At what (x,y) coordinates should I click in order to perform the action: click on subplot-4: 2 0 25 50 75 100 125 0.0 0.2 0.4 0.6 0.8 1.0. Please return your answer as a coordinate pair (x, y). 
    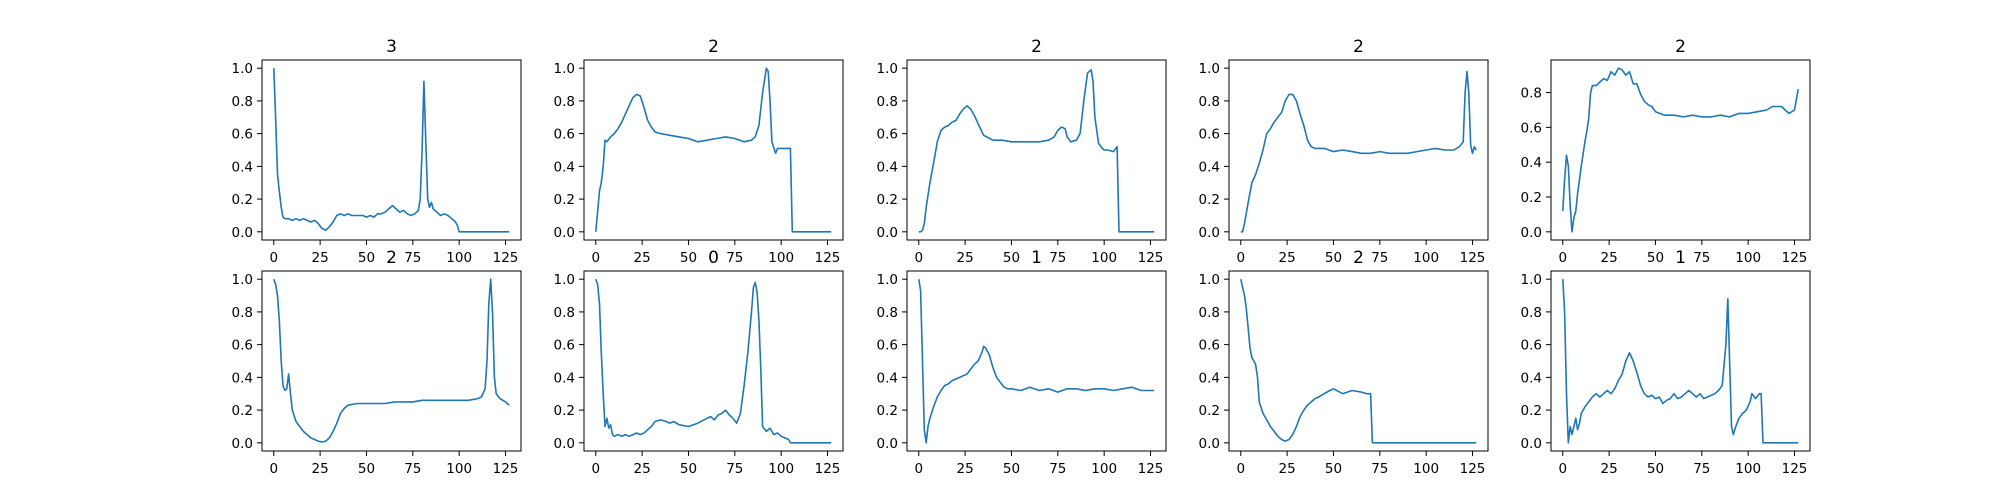
    Looking at the image, I should click on (1344, 151).